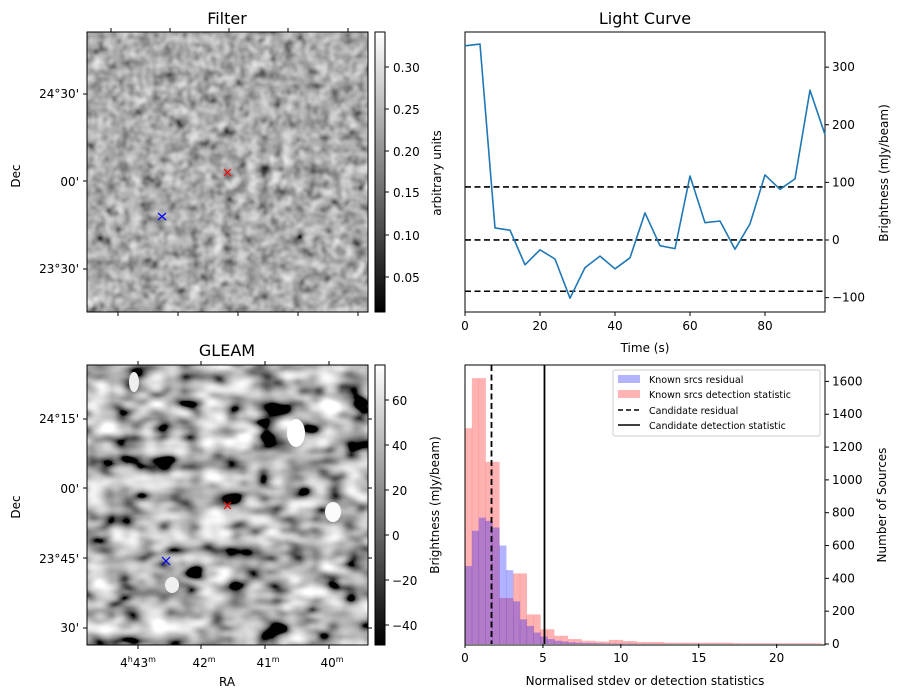 This screenshot has width=902, height=699. What do you see at coordinates (717, 426) in the screenshot?
I see `legend-label: Candidate detection statistic` at bounding box center [717, 426].